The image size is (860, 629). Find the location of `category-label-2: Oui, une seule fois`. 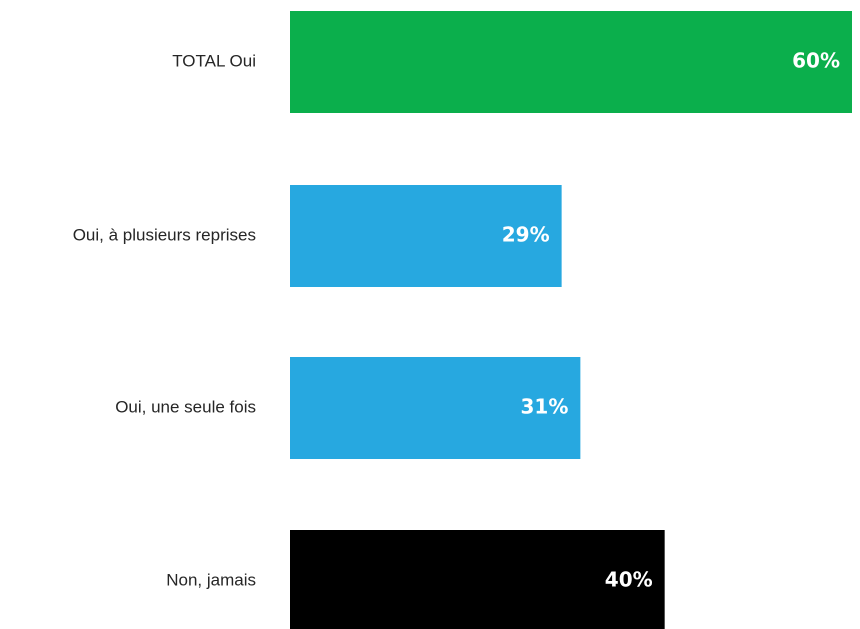

category-label-2: Oui, une seule fois is located at coordinates (185, 406).